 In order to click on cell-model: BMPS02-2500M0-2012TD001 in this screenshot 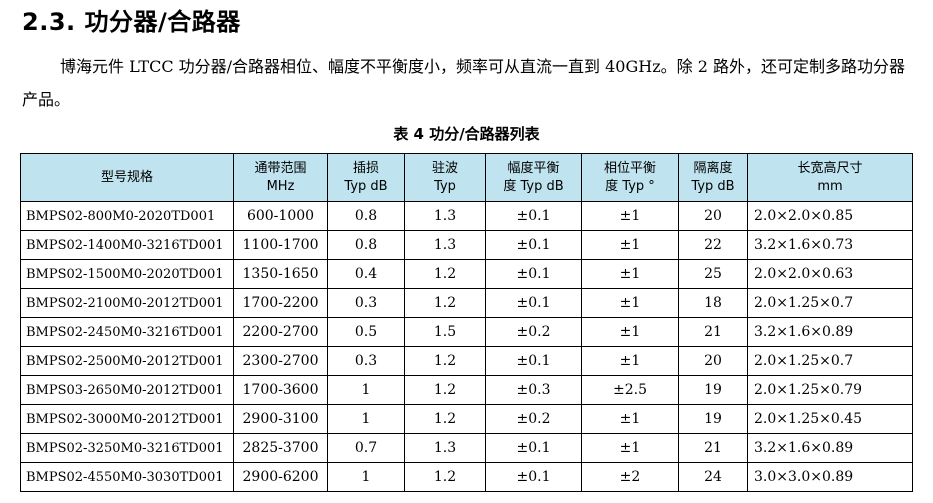, I will do `click(127, 361)`.